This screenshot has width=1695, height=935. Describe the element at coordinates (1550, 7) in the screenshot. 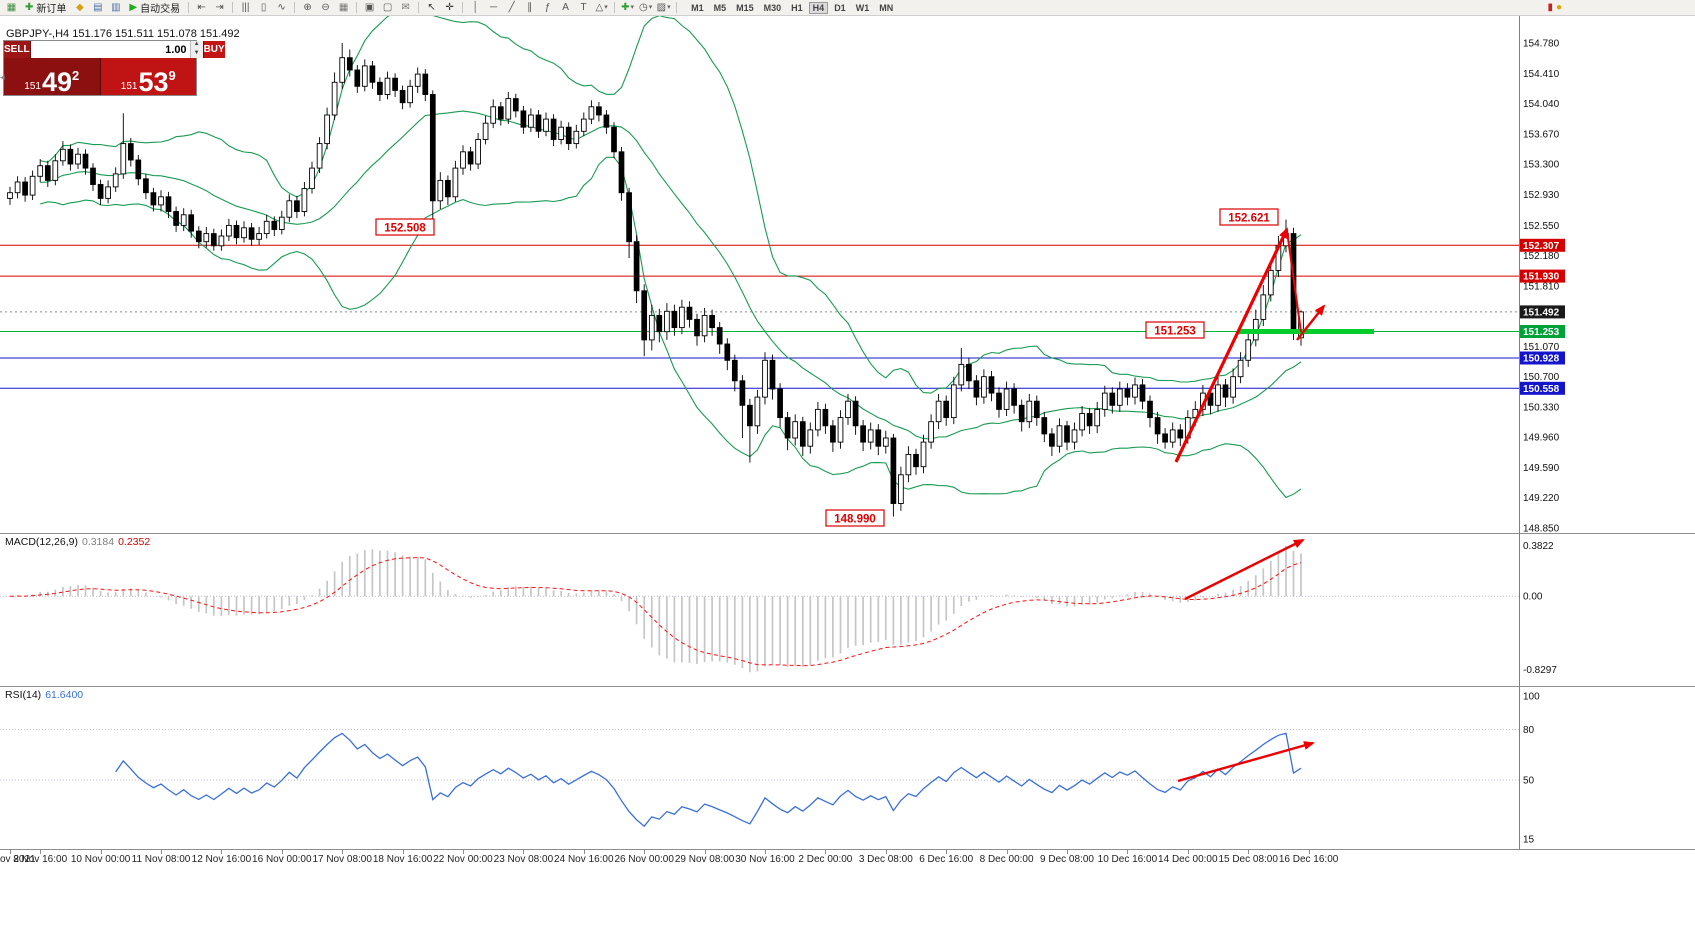

I see `chart-shift-icon: ▮` at that location.